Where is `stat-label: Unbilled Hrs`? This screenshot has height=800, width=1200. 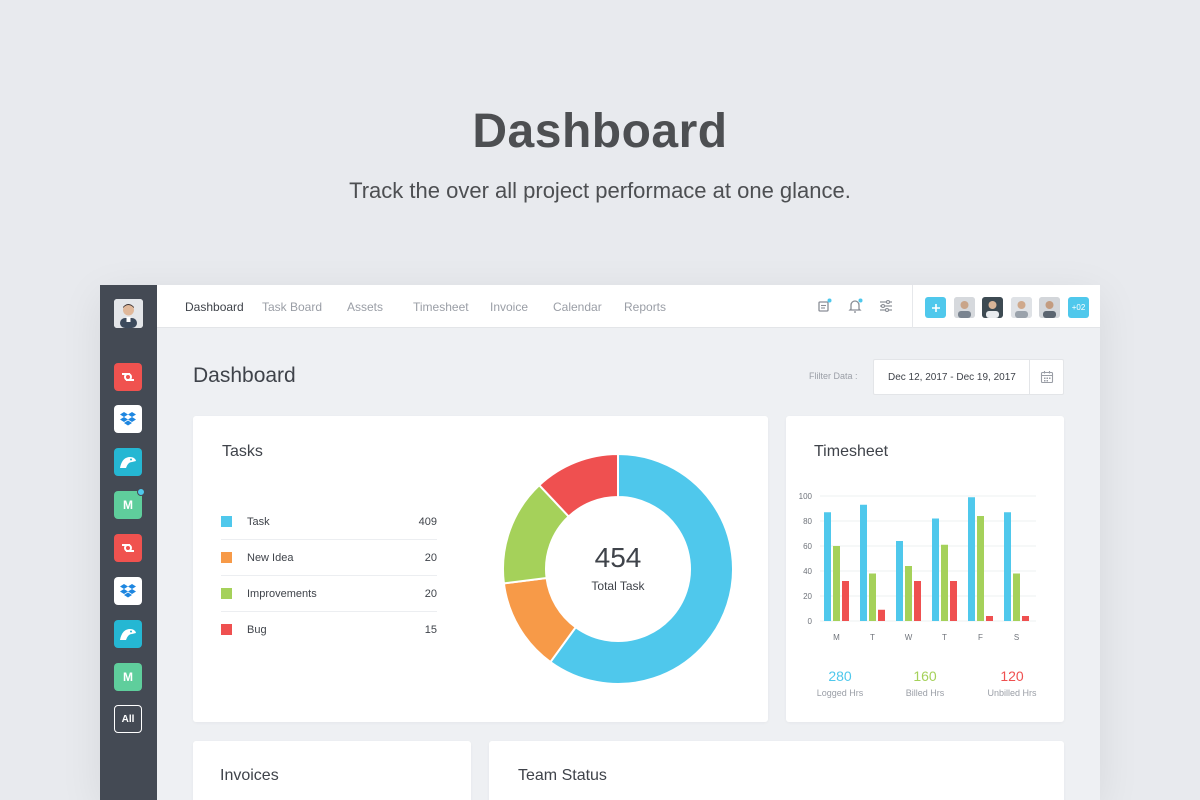
stat-label: Unbilled Hrs is located at coordinates (1012, 693).